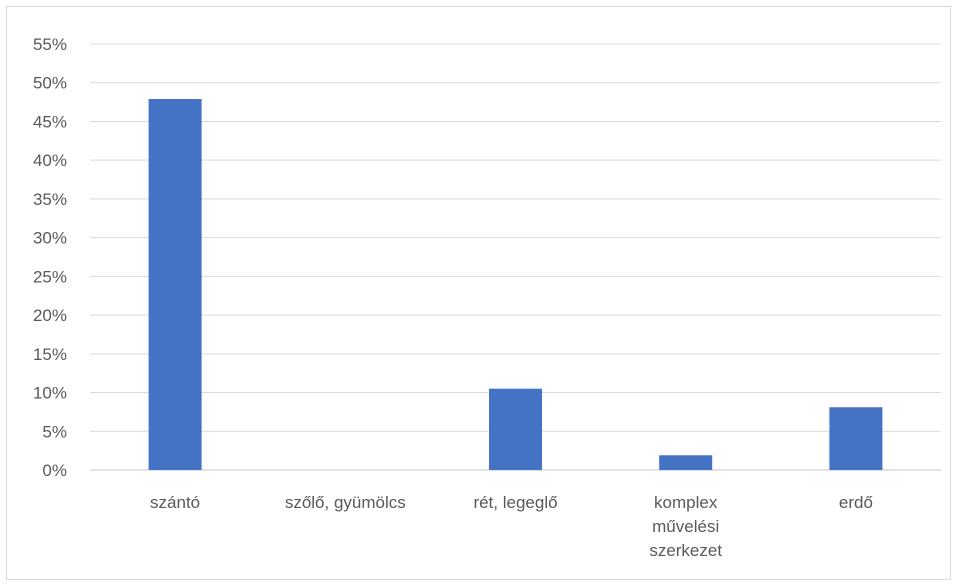 This screenshot has width=957, height=584. I want to click on x-category-label: komplex művelési szerkezet, so click(685, 526).